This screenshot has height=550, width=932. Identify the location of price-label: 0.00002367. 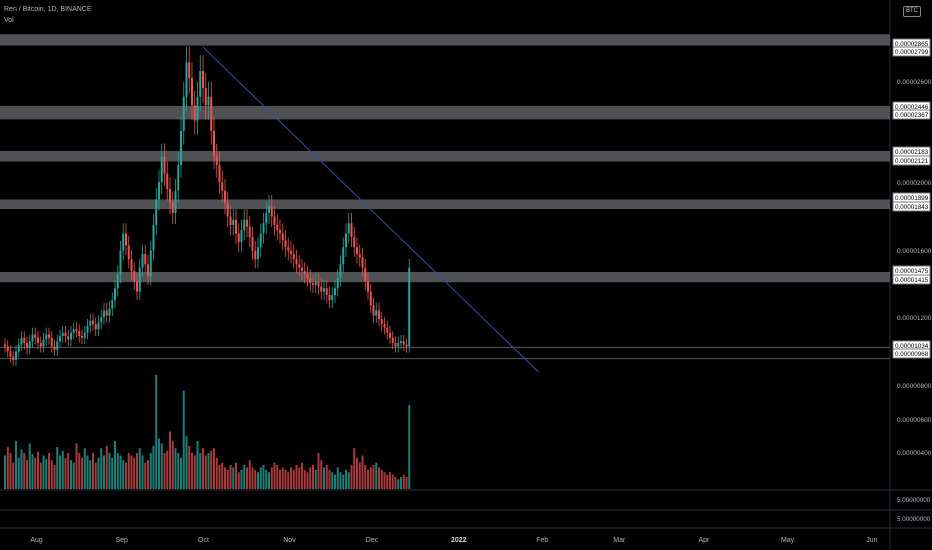
(912, 115).